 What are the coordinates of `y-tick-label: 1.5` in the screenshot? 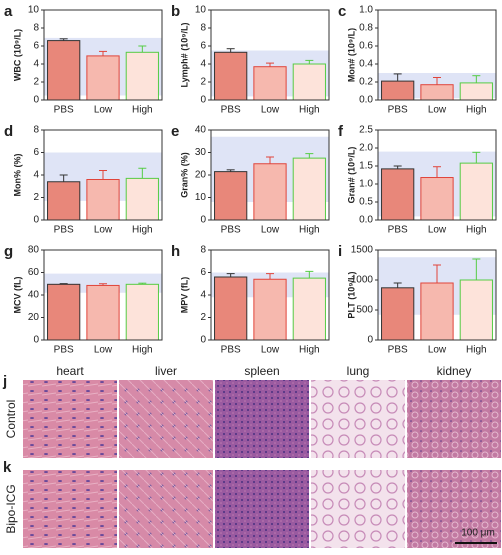 It's located at (366, 166).